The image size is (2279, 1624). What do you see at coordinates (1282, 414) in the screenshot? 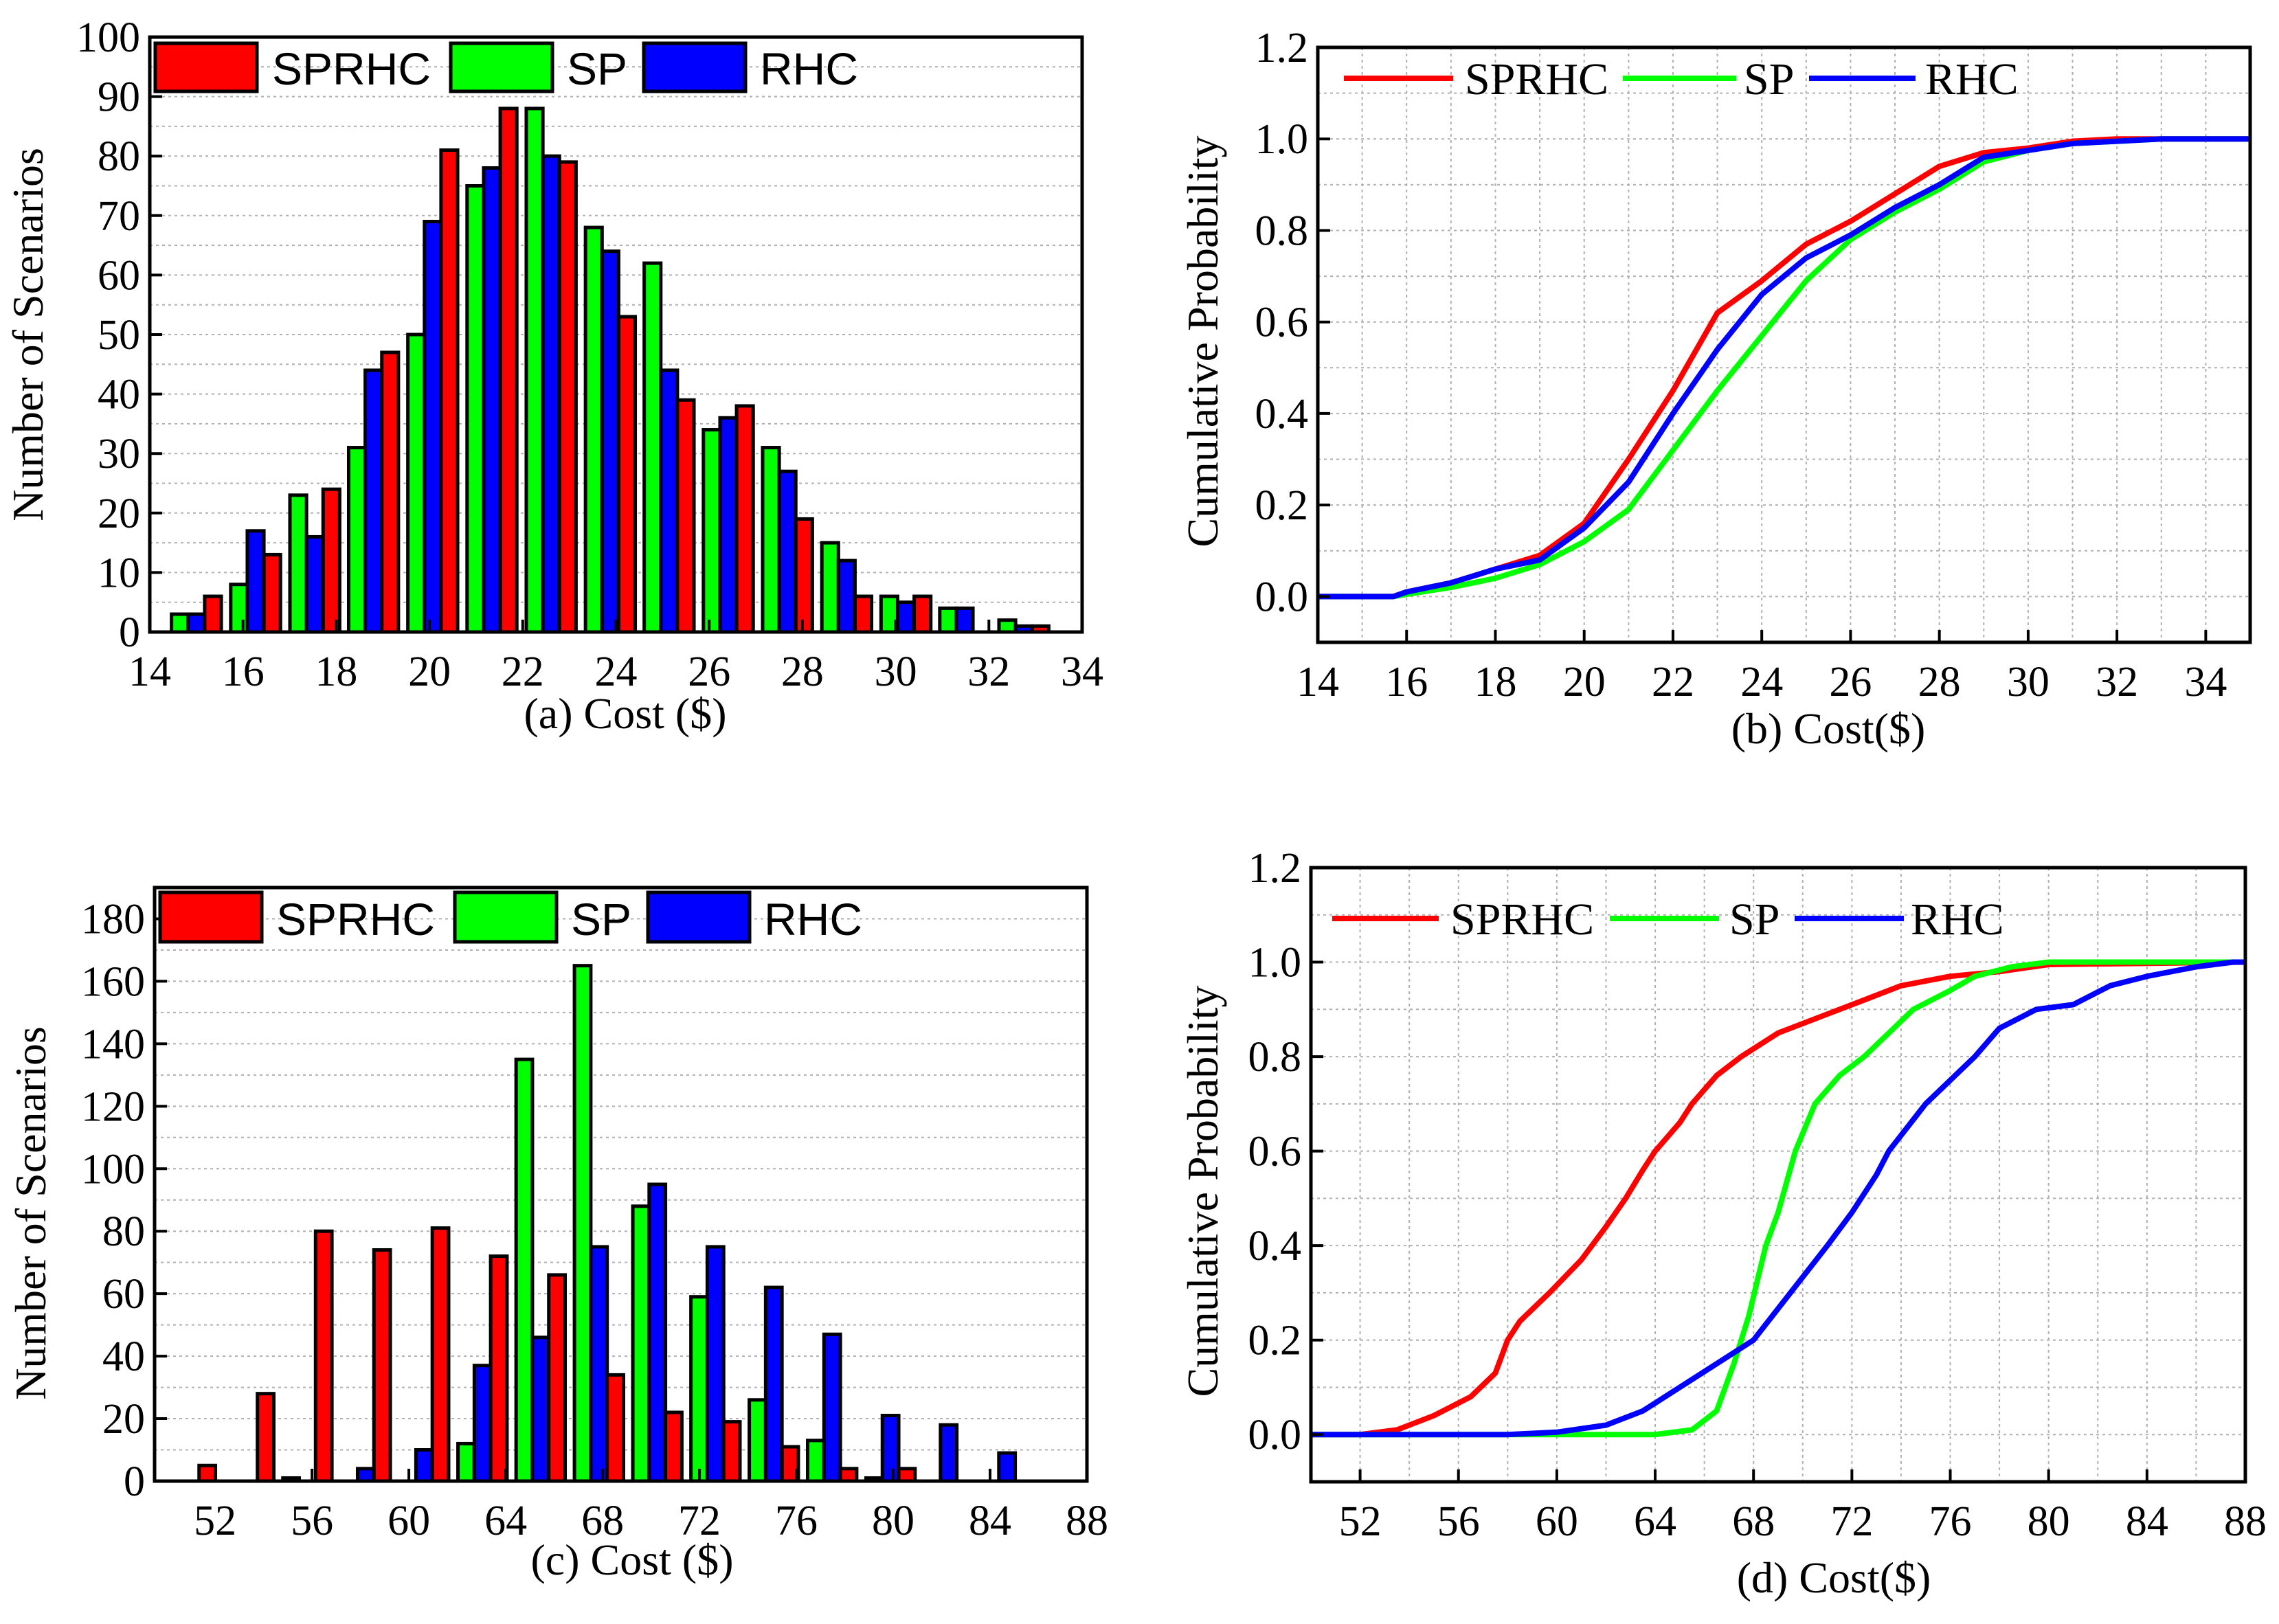
I see `y-tick-label: 0.4` at bounding box center [1282, 414].